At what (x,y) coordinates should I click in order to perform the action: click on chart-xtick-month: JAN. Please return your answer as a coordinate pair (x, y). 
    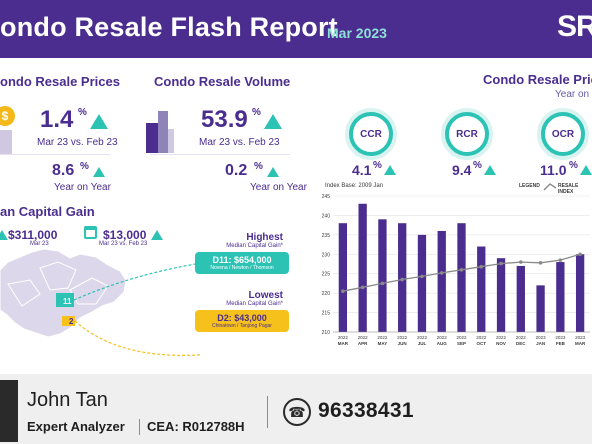
    Looking at the image, I should click on (540, 343).